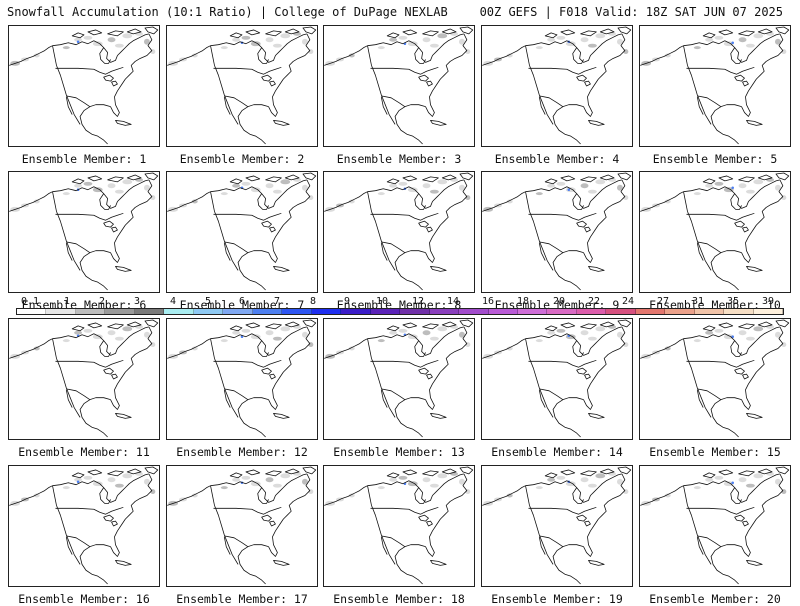  Describe the element at coordinates (347, 301) in the screenshot. I see `colorbar-tick-label: 9` at that location.